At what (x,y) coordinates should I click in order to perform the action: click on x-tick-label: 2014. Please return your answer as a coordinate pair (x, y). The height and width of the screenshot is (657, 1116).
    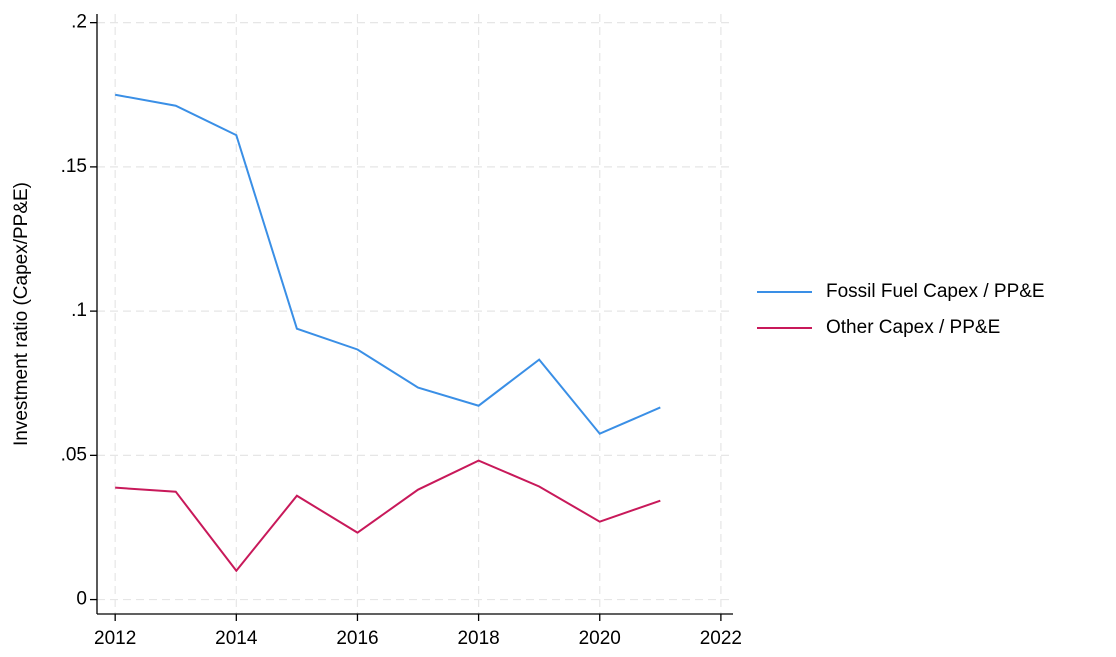
    Looking at the image, I should click on (236, 638).